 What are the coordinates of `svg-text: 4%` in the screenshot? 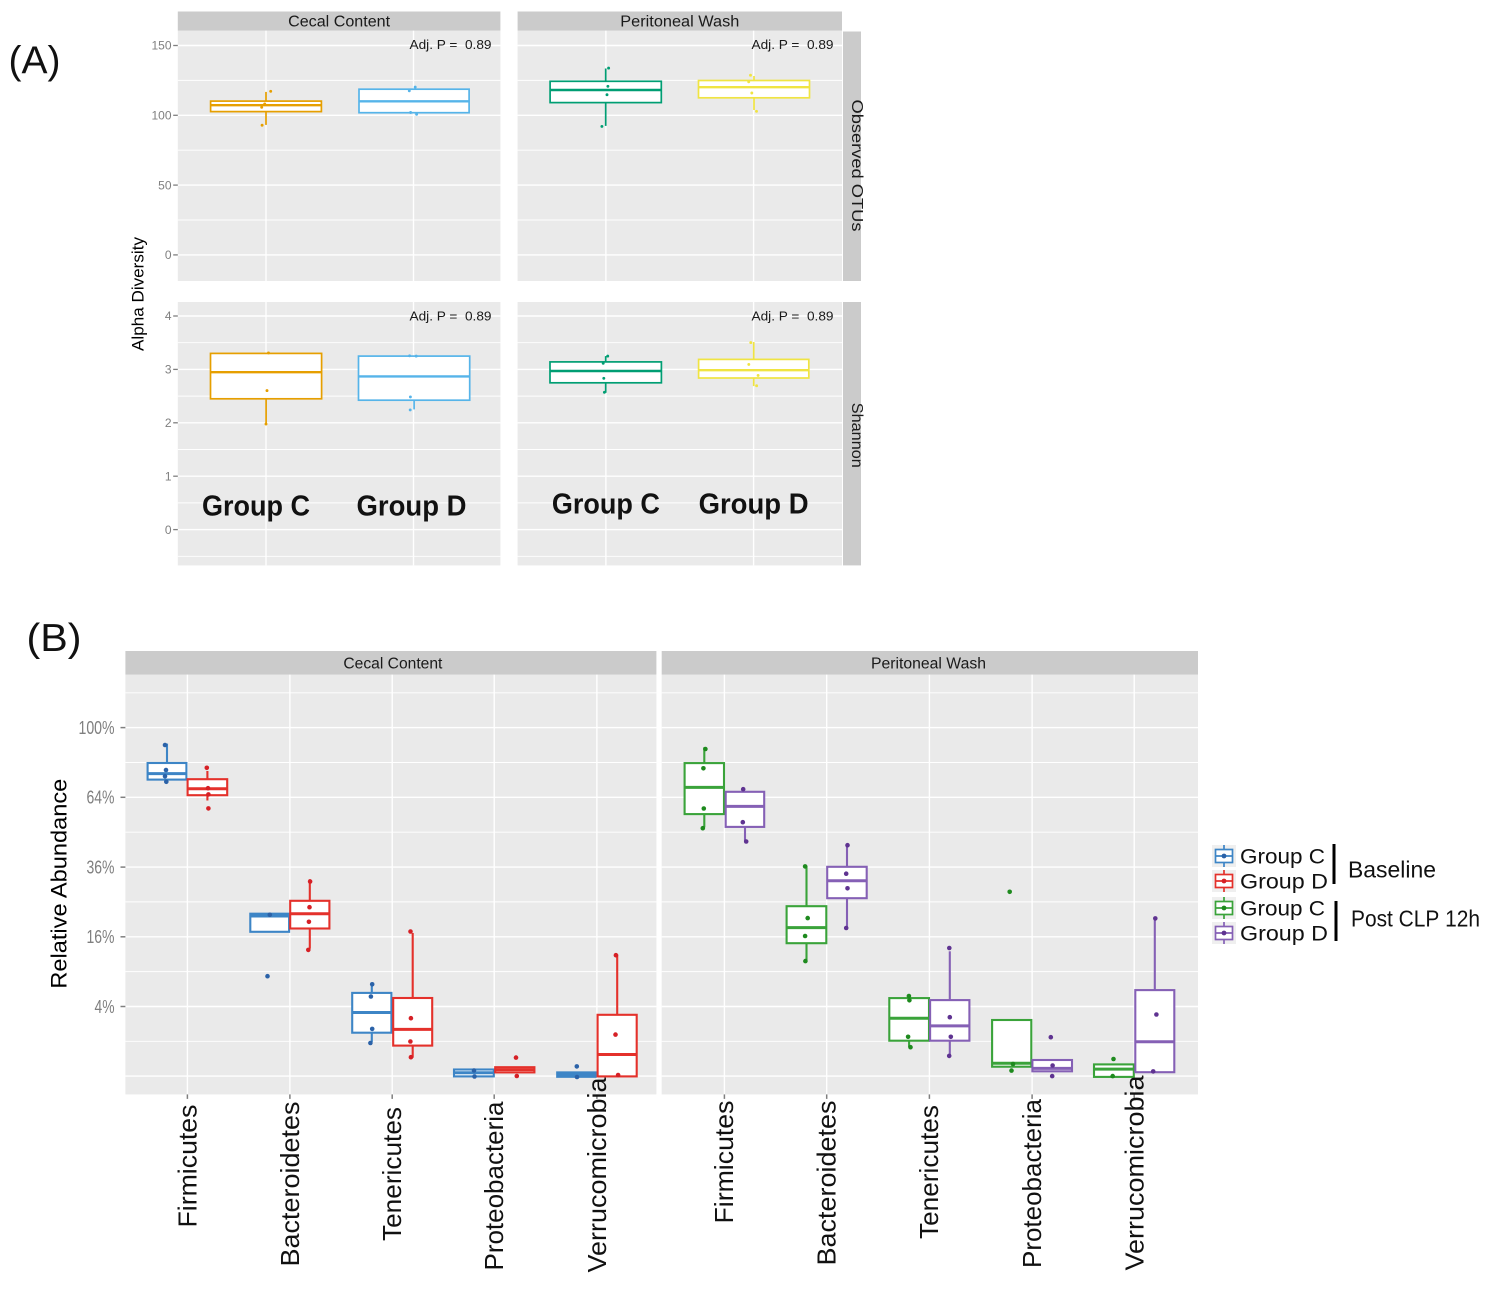 It's located at (105, 1007).